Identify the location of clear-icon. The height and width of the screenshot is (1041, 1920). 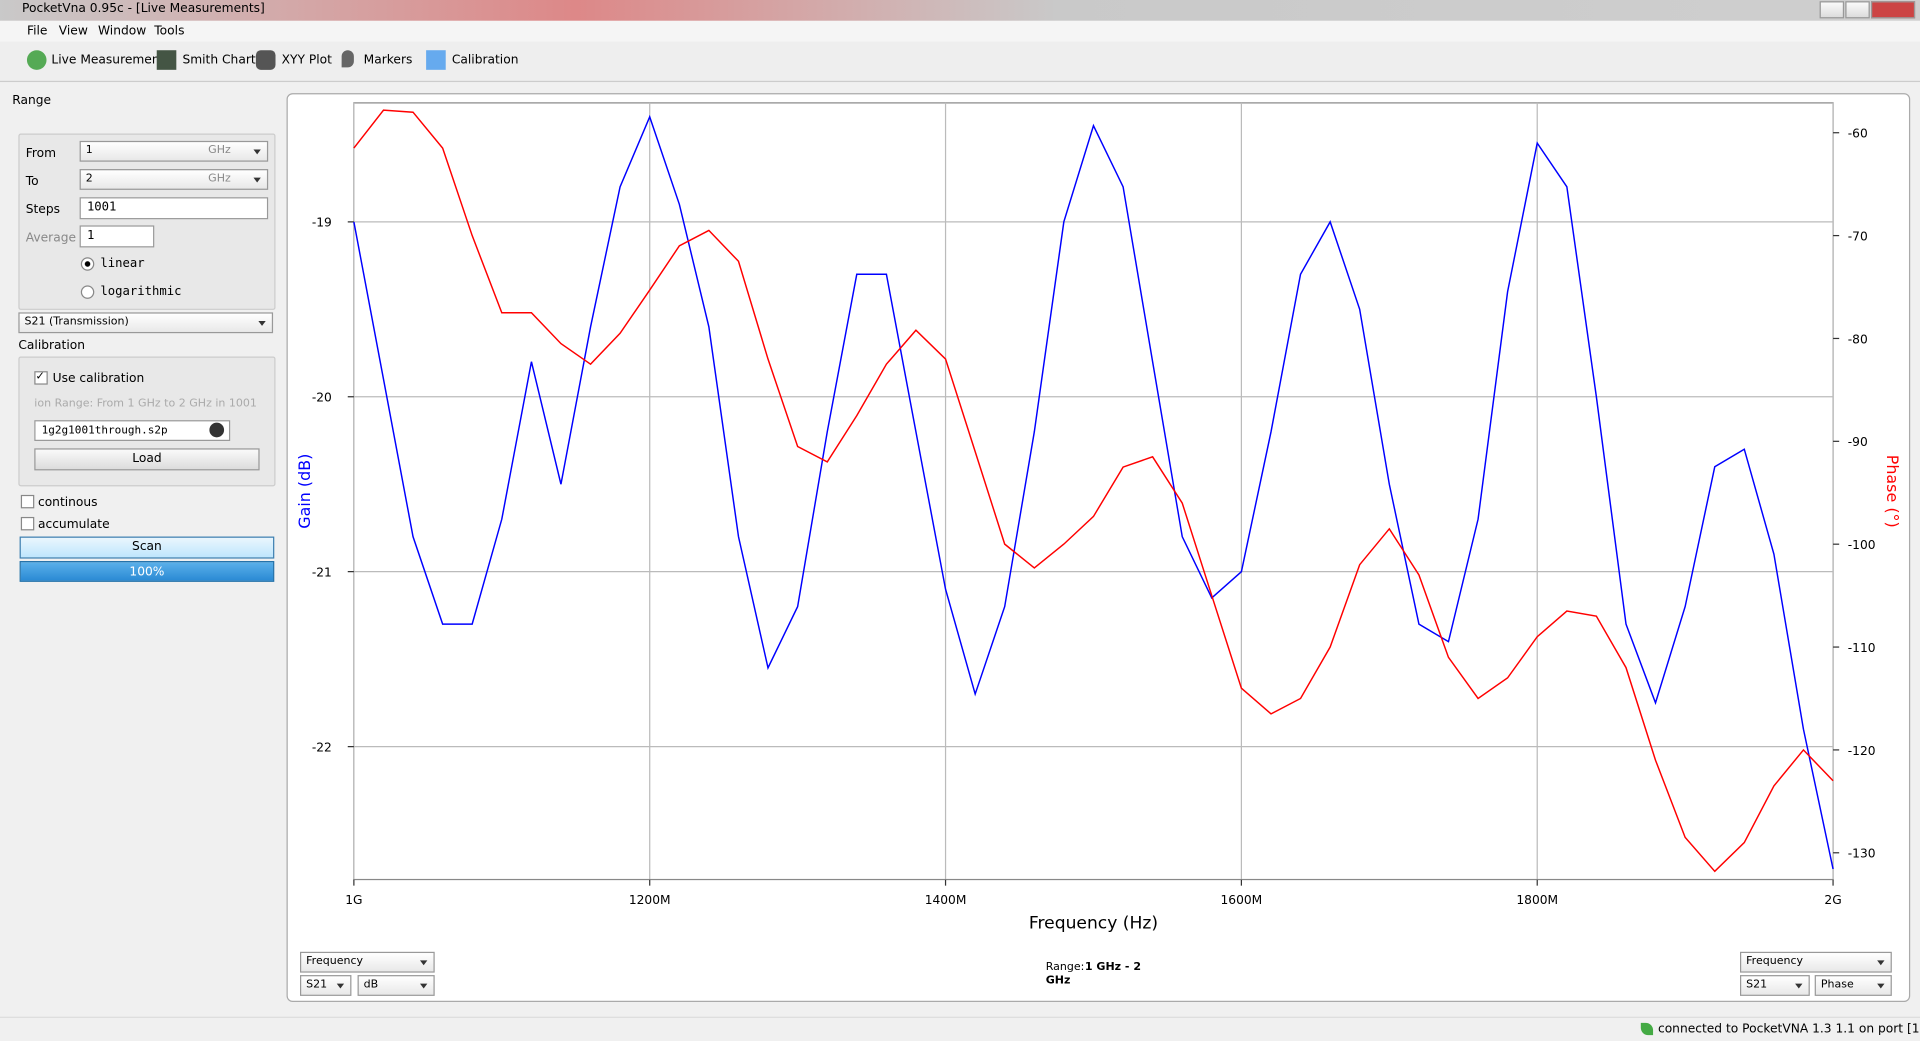
(217, 430).